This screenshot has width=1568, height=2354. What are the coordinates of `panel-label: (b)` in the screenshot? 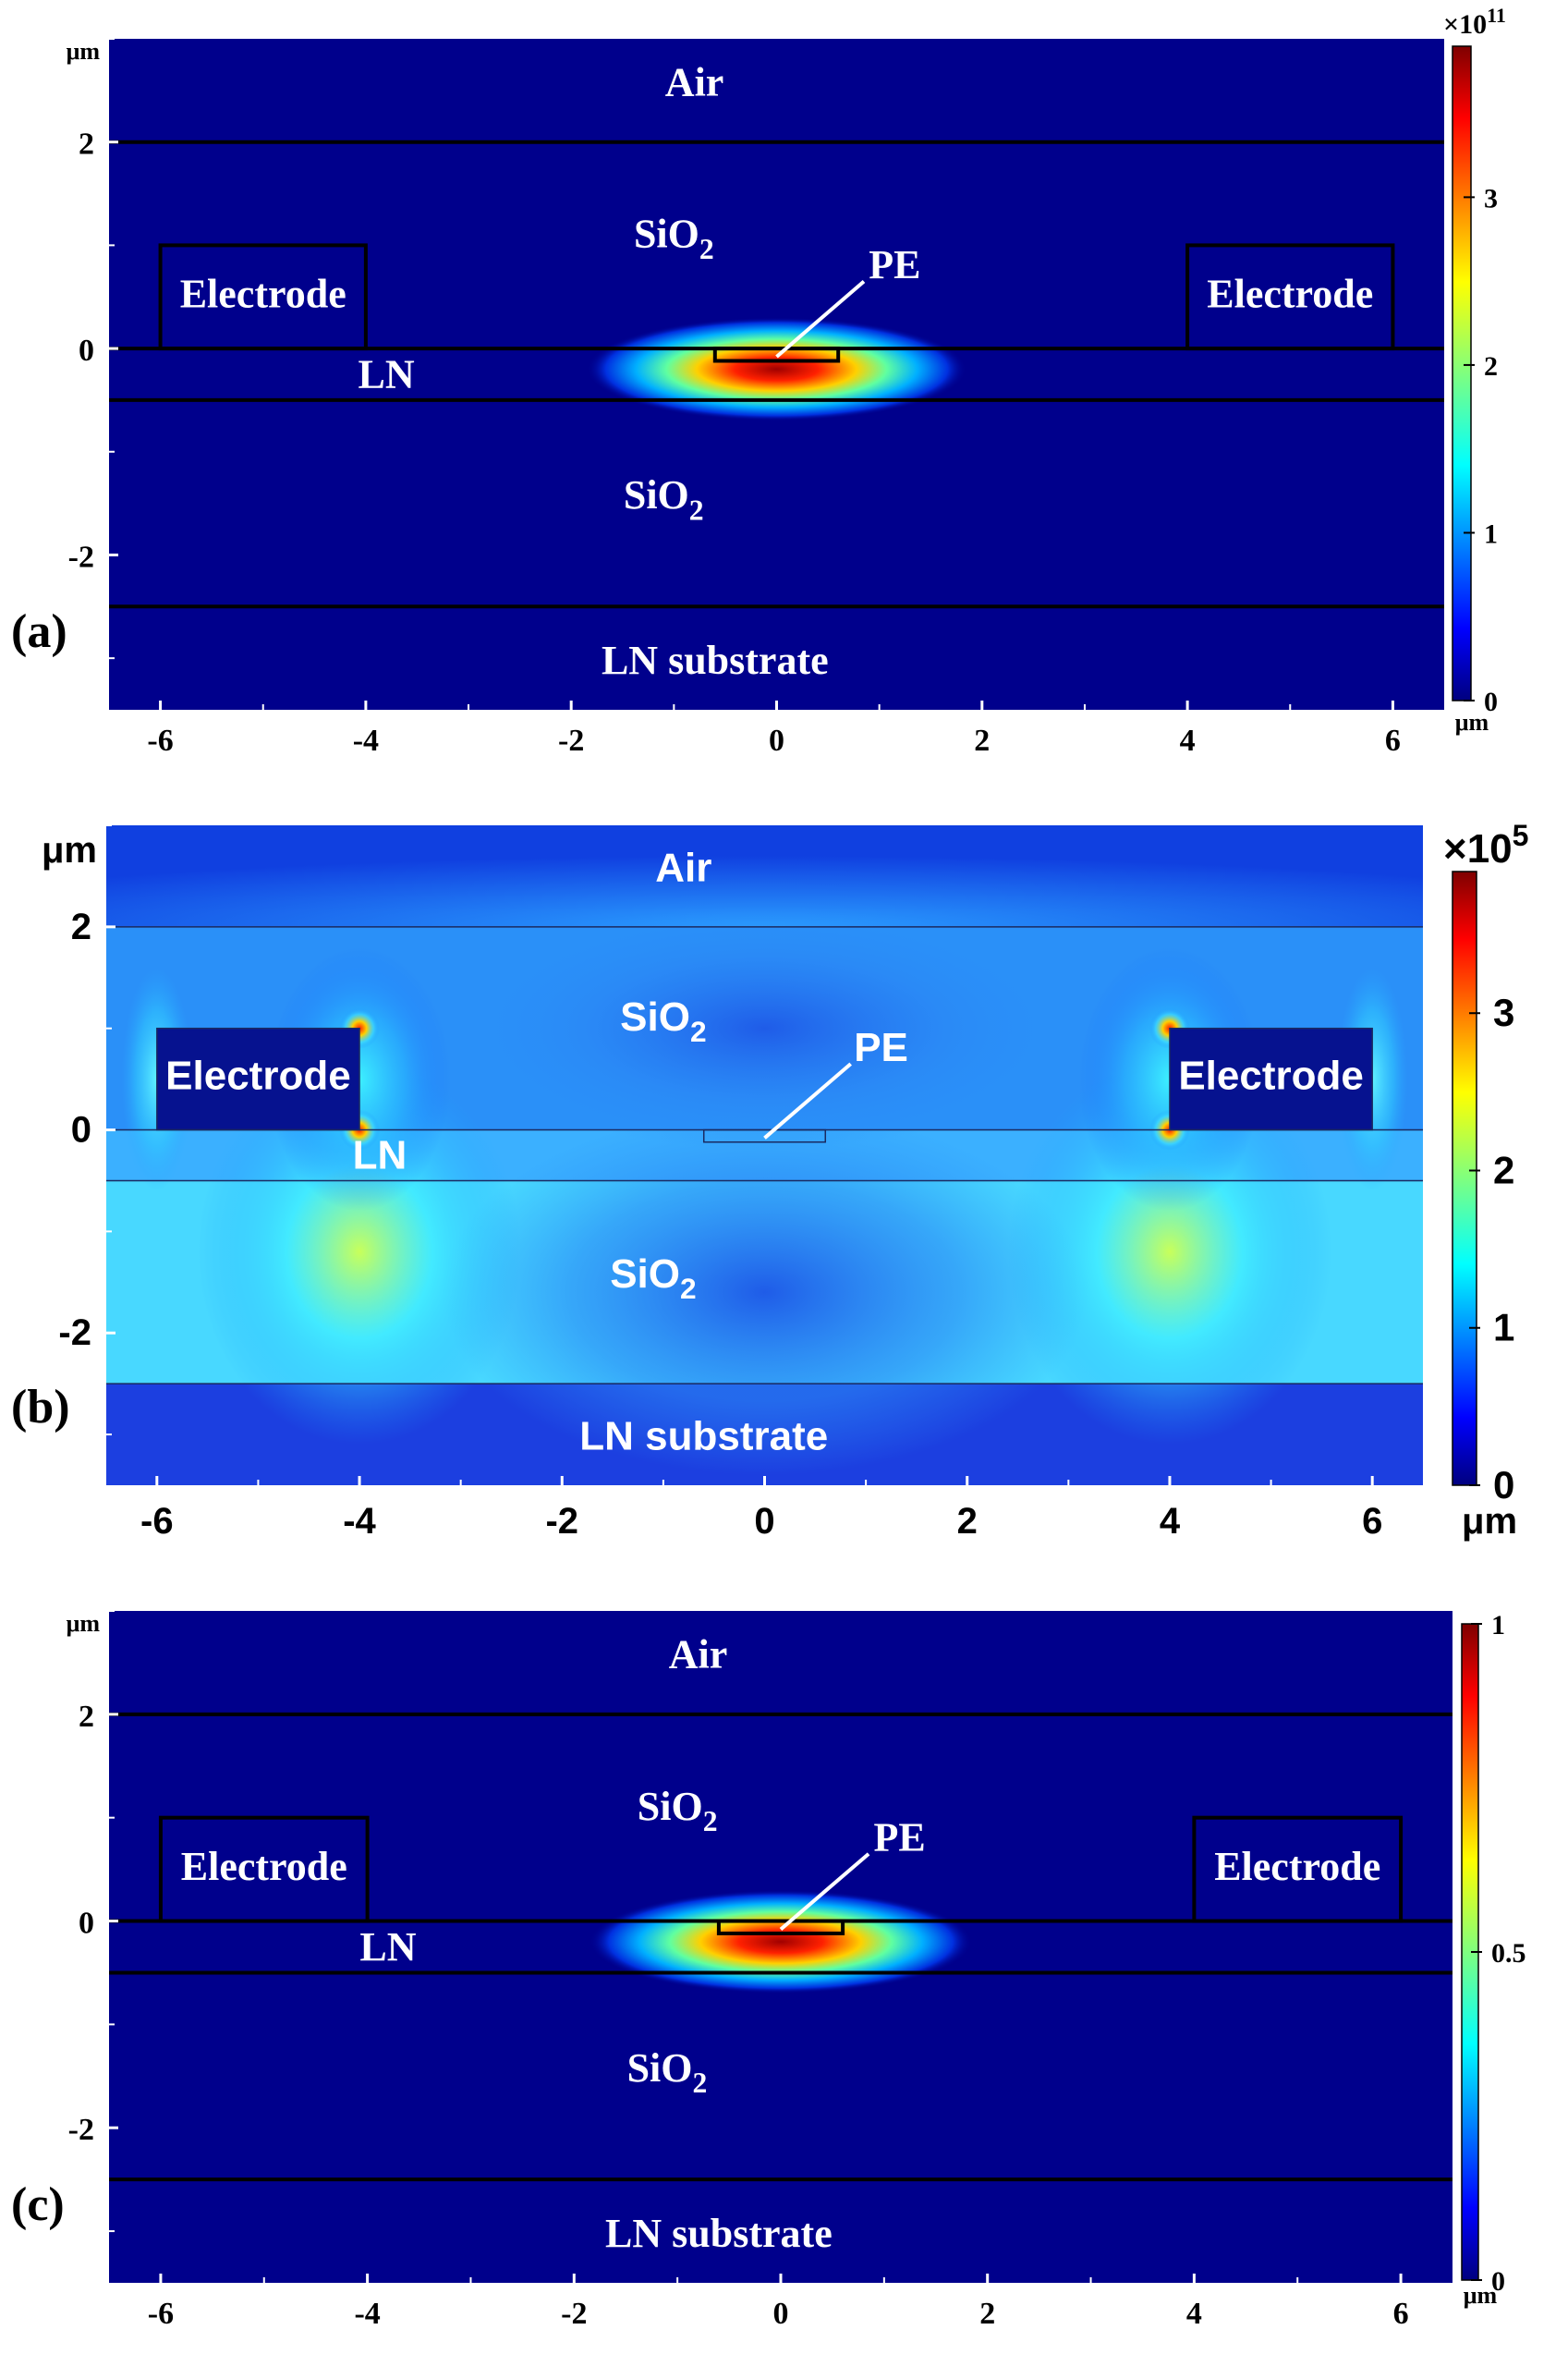 It's located at (40, 1407).